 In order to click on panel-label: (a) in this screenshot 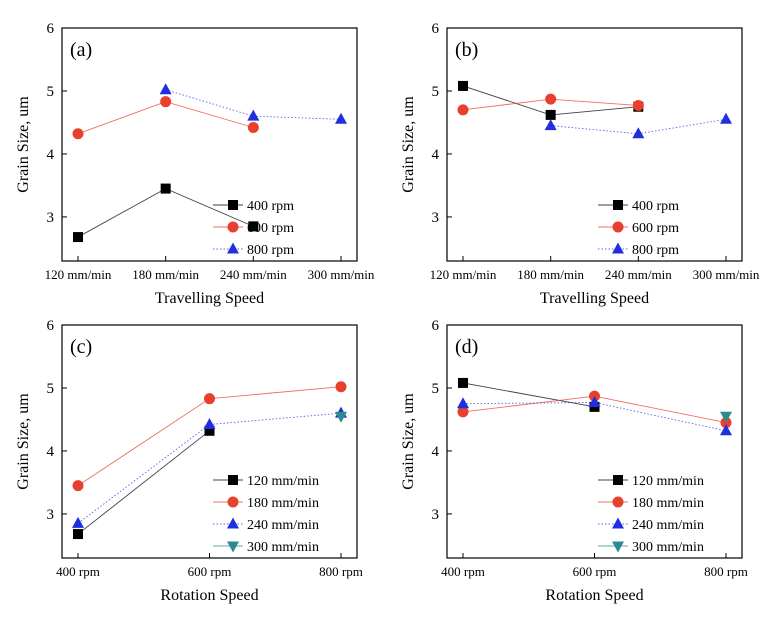, I will do `click(81, 50)`.